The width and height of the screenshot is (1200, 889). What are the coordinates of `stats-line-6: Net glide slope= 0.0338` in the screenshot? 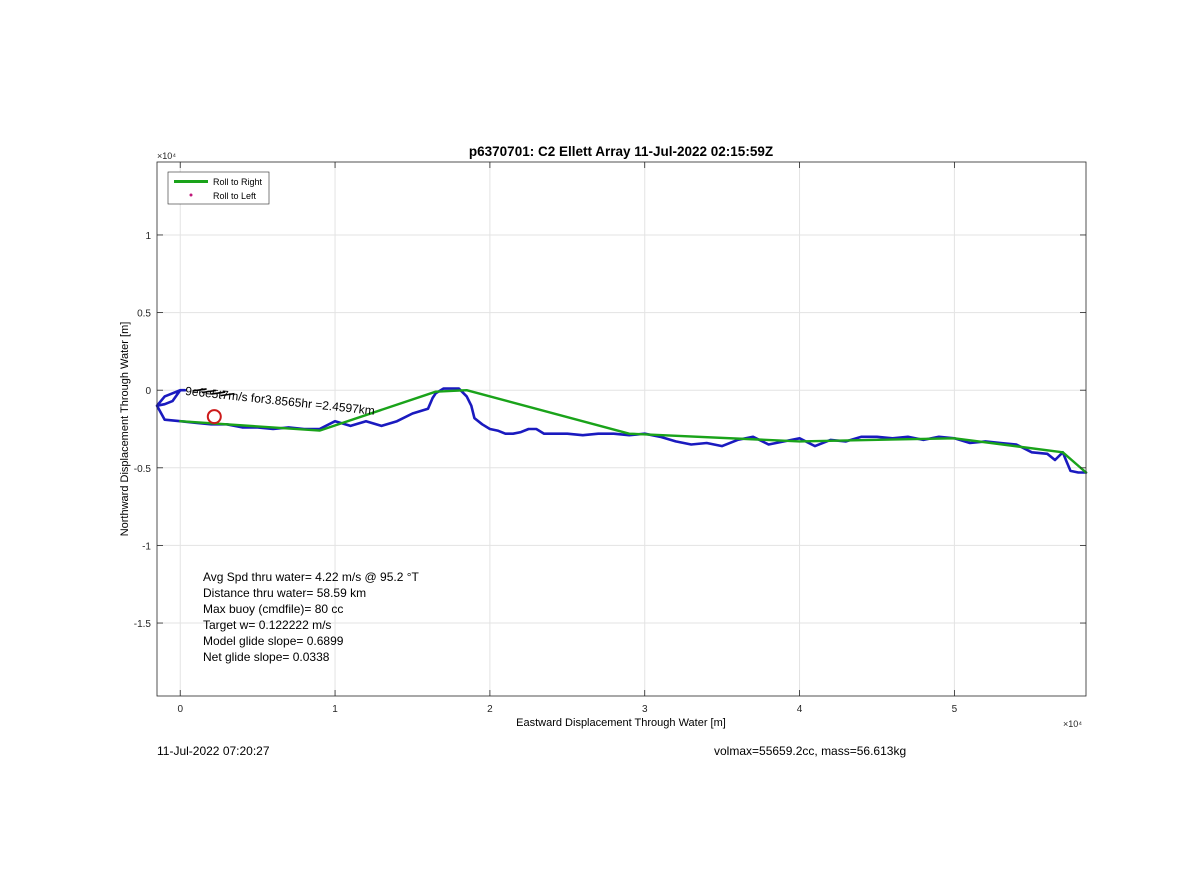 It's located at (266, 657).